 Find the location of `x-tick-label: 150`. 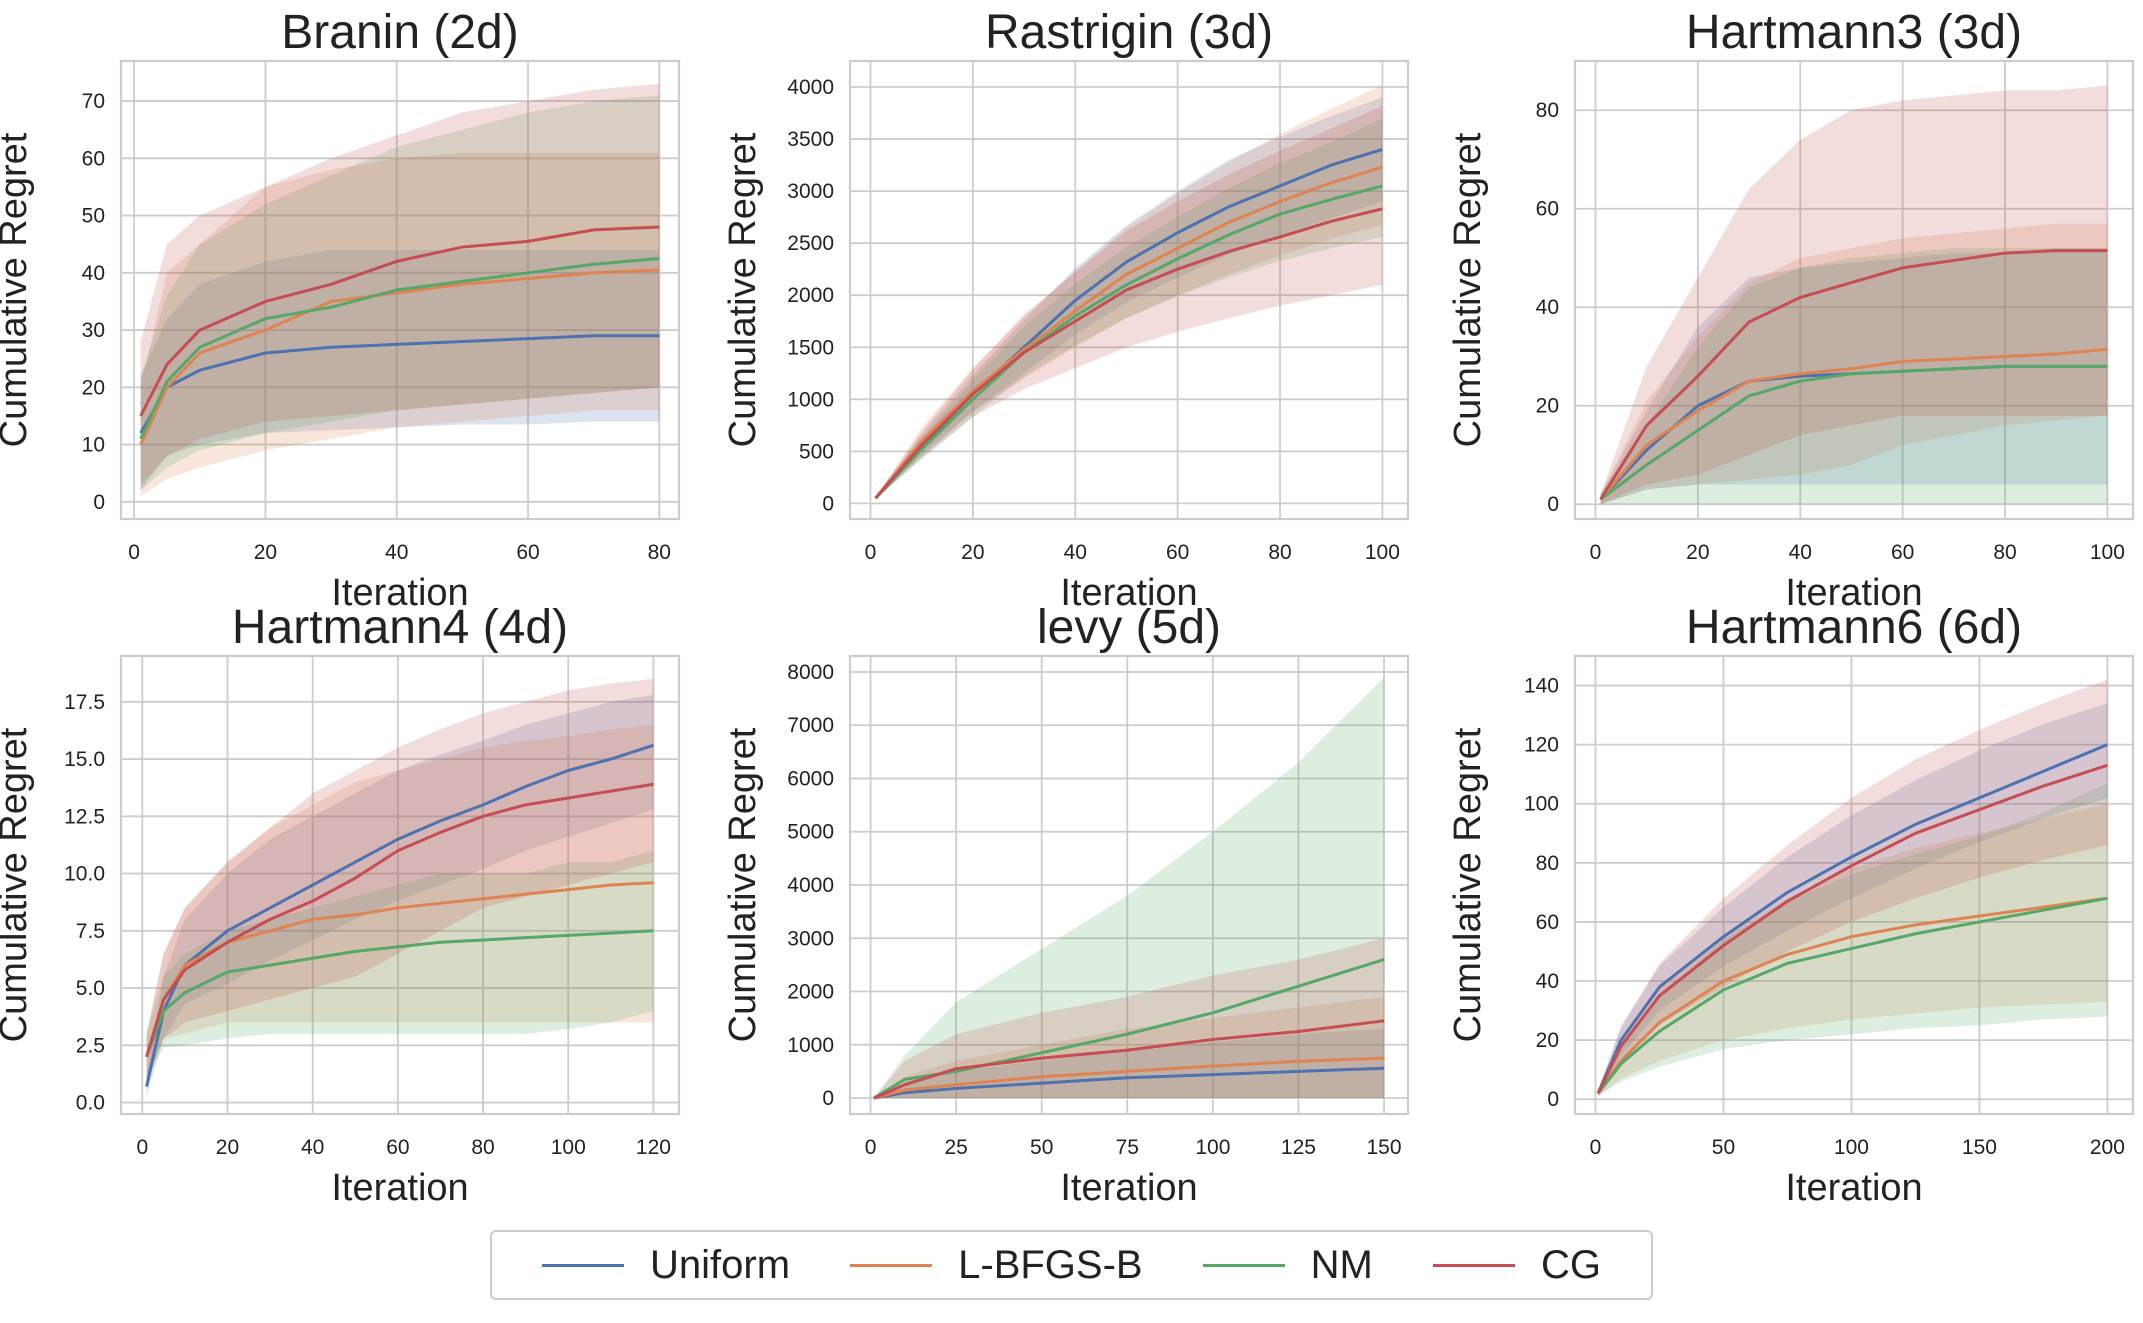

x-tick-label: 150 is located at coordinates (1384, 1147).